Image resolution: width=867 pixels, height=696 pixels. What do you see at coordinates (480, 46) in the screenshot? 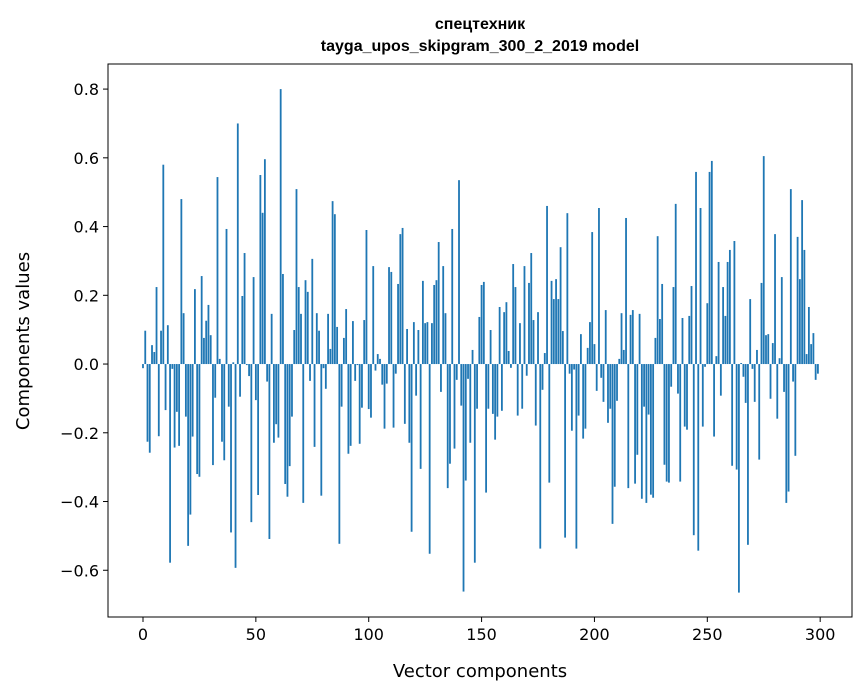
I see `chart-title-line2: tayga_upos_skipgram_300_2_2019 model` at bounding box center [480, 46].